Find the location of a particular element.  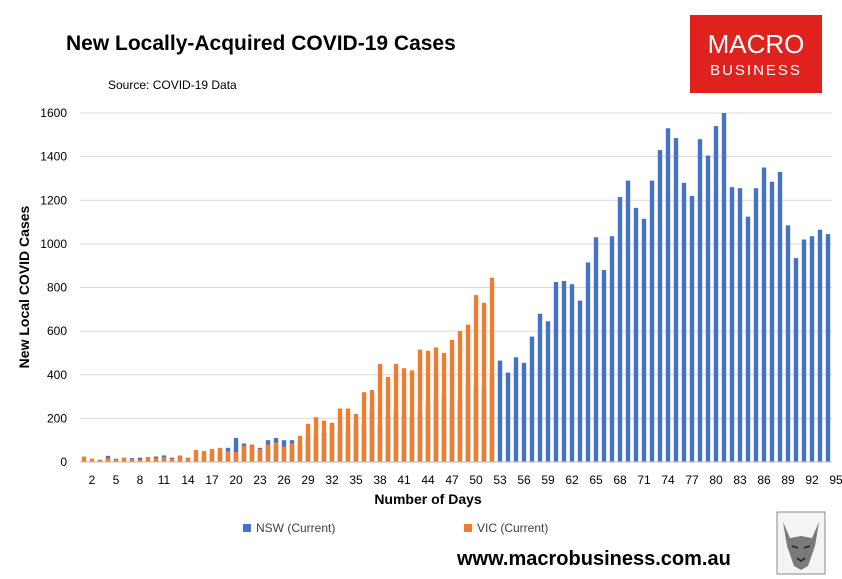

x-tick-label: 80 is located at coordinates (716, 480).